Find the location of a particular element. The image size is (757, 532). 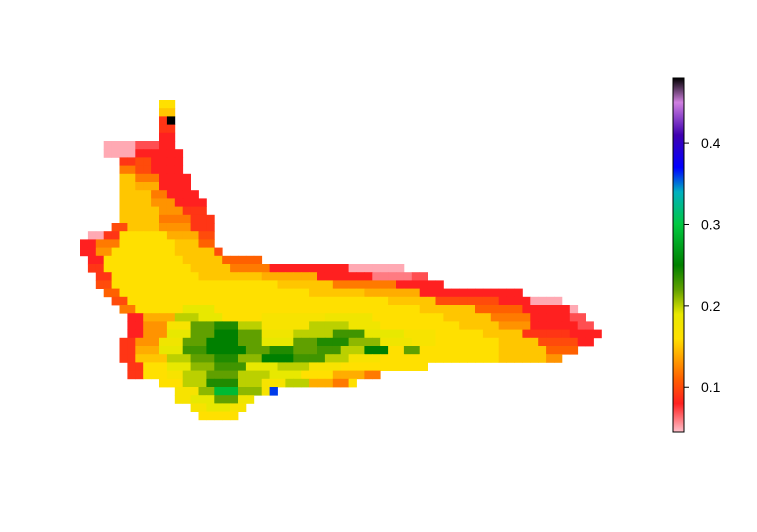

colorbar-gradient is located at coordinates (678, 255).